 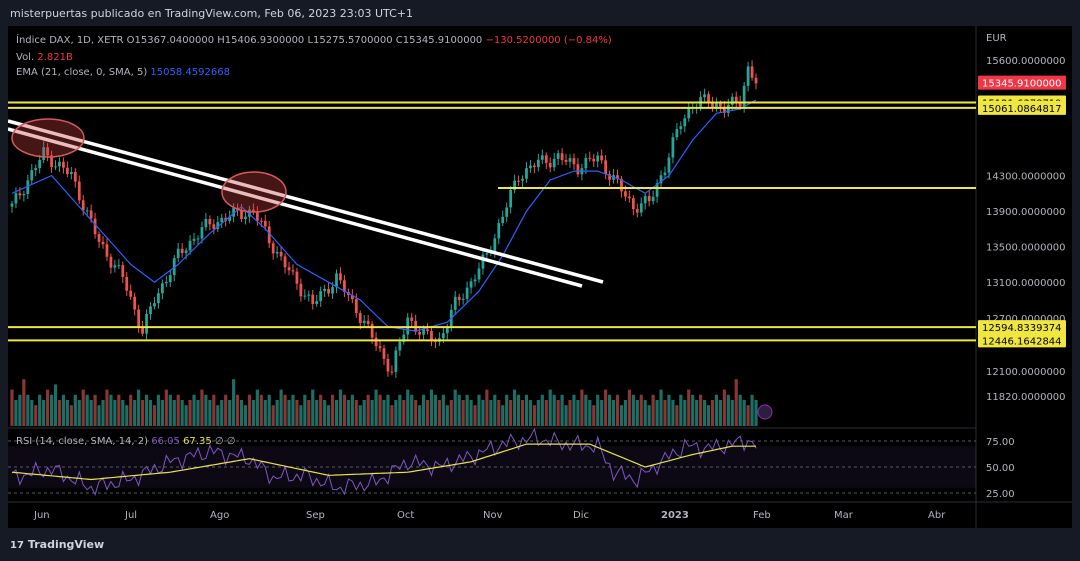 What do you see at coordinates (1000, 494) in the screenshot?
I see `rsi-tick-label-2: 25.00` at bounding box center [1000, 494].